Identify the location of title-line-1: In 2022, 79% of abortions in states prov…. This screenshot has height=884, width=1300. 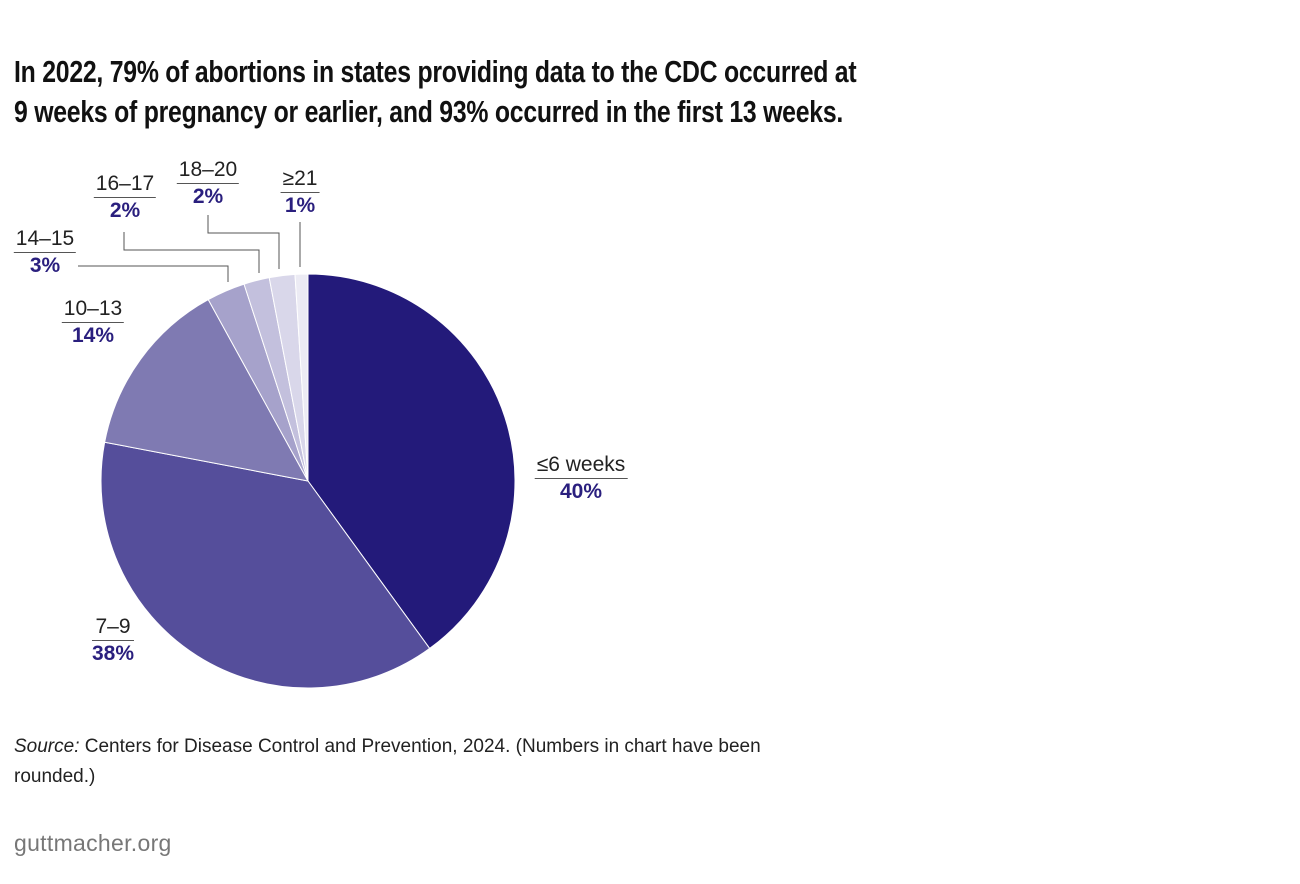
(435, 71).